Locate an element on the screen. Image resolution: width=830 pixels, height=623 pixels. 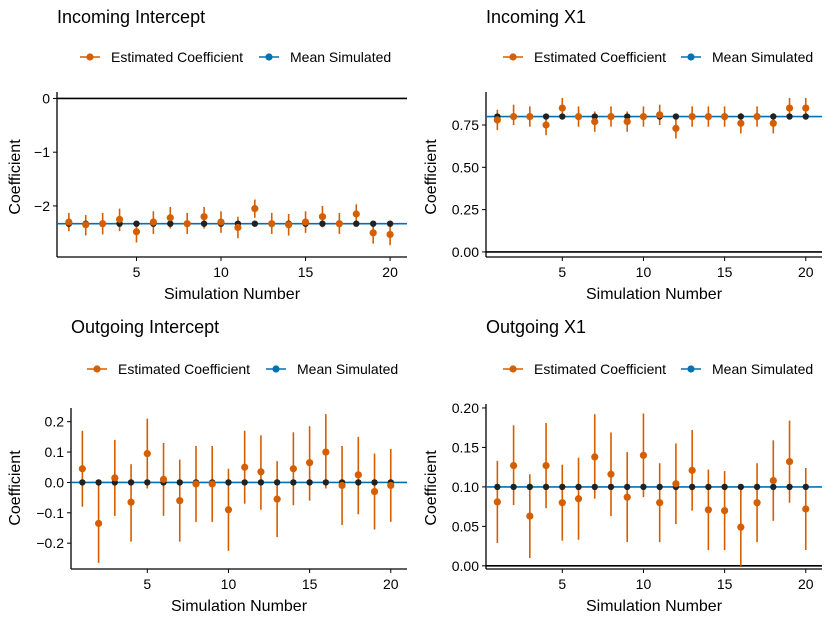
panel-title: Outgoing Intercept is located at coordinates (145, 327).